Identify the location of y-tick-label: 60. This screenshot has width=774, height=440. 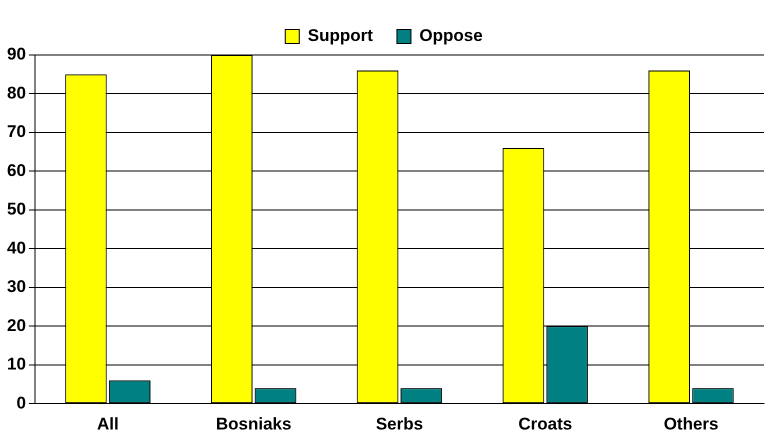
(16, 170).